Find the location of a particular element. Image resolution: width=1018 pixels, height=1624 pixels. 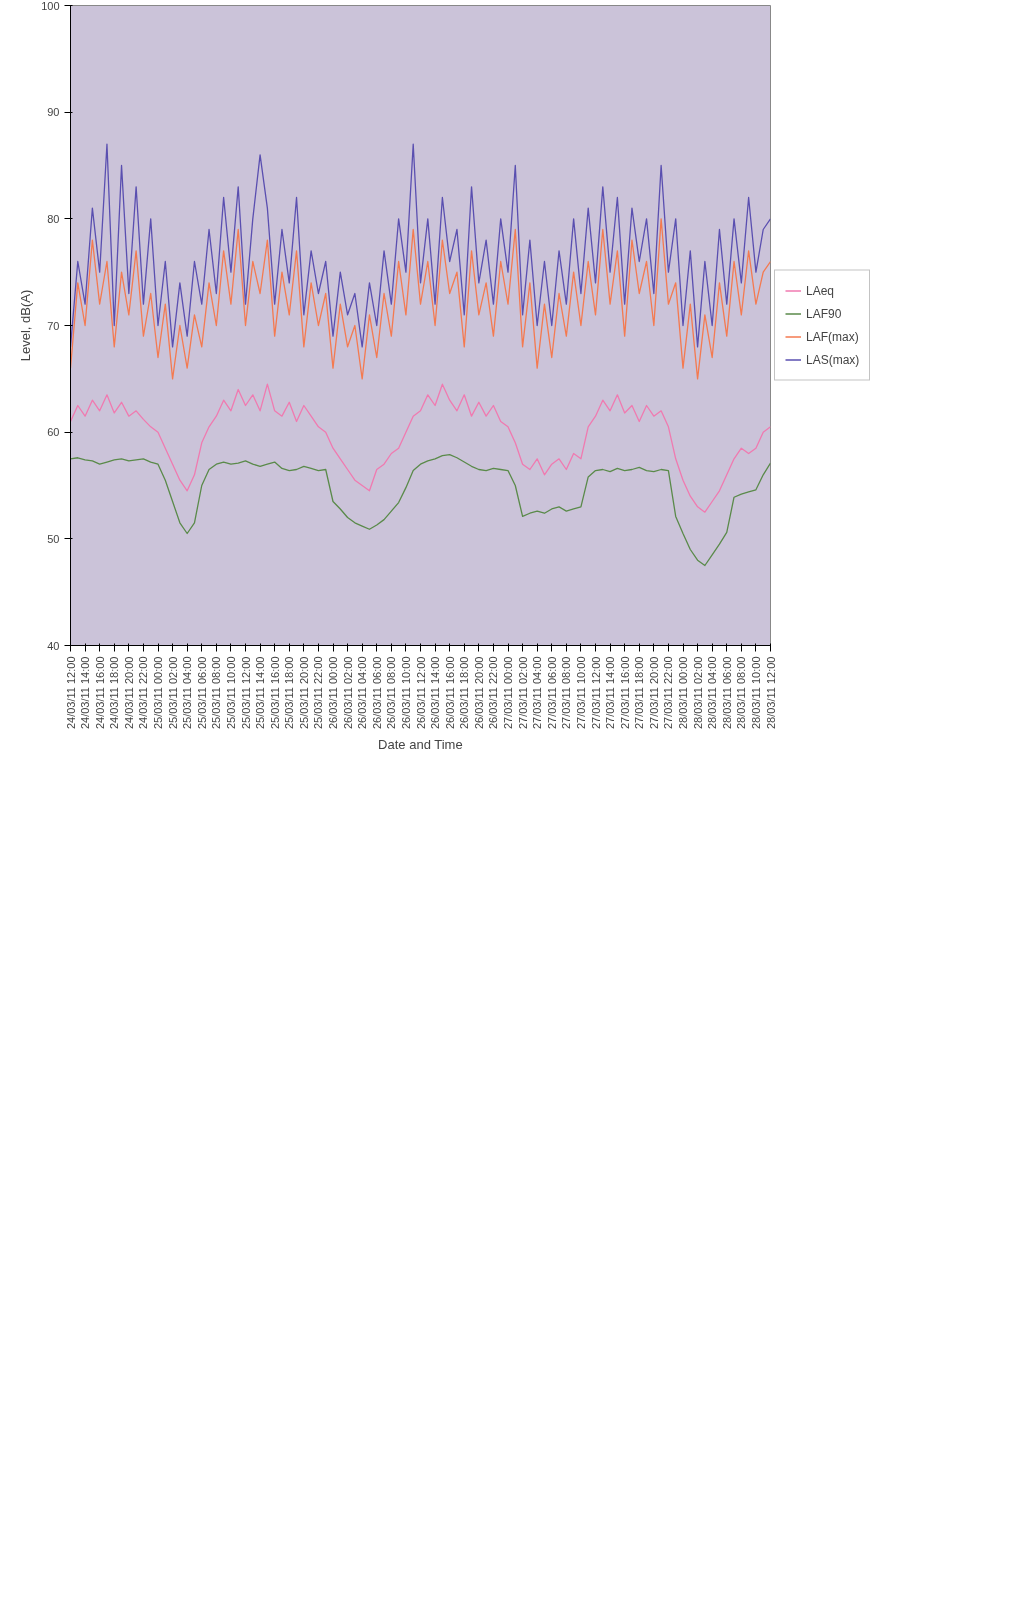

x-tick-label: 26/03/11 10:00 is located at coordinates (405, 693).